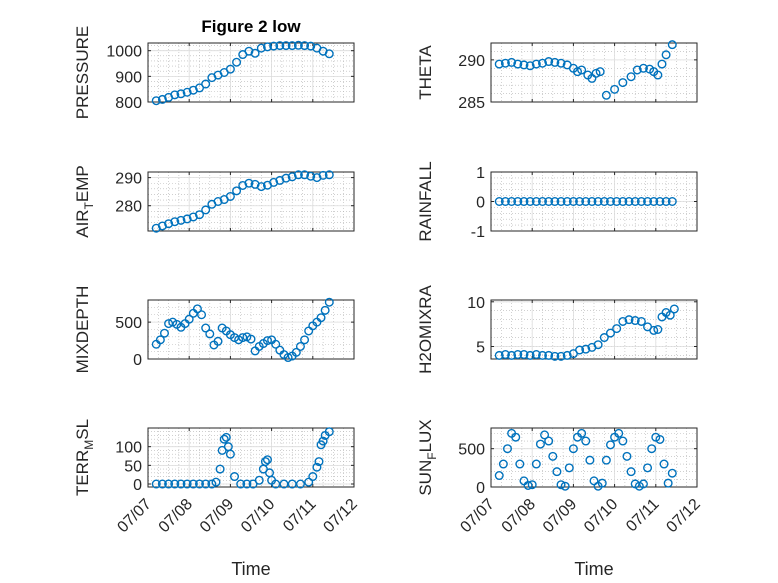 This screenshot has height=583, width=778. Describe the element at coordinates (480, 173) in the screenshot. I see `y-tick-label: 1` at that location.